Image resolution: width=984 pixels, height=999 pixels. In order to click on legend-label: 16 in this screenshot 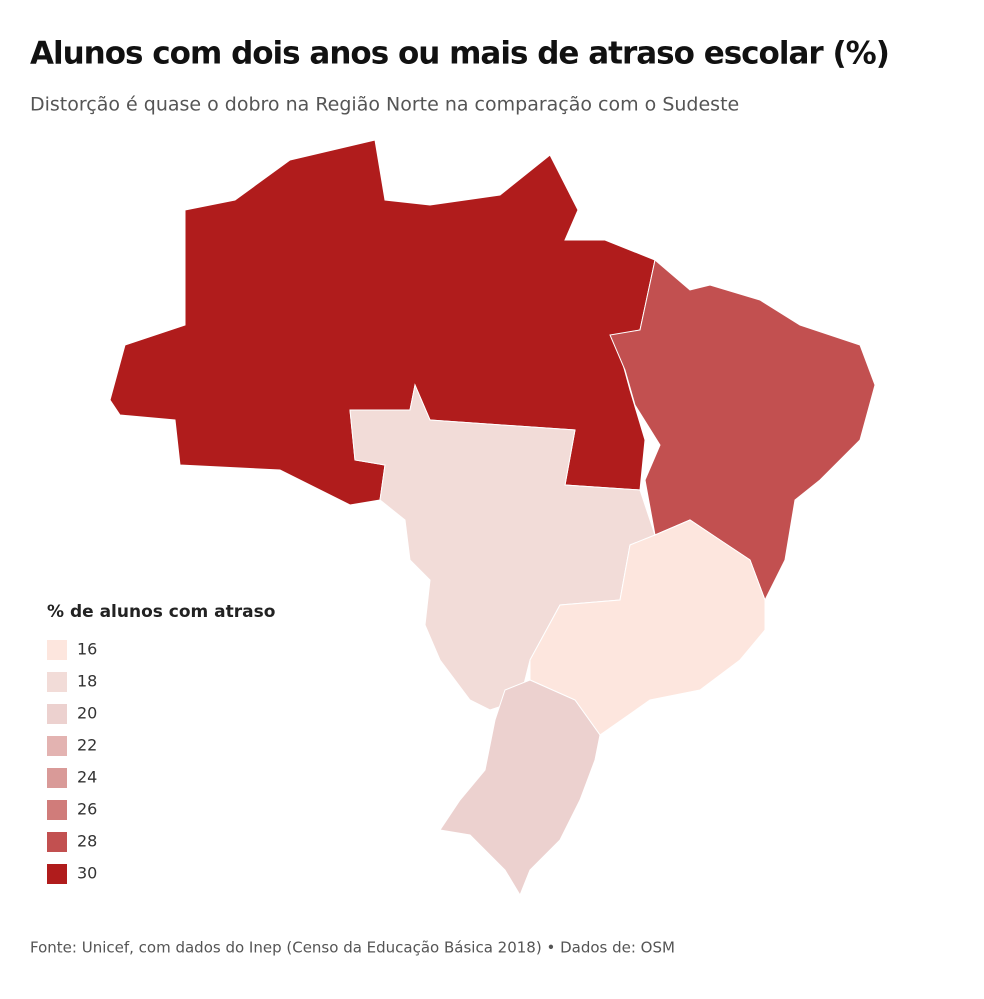, I will do `click(87, 649)`.